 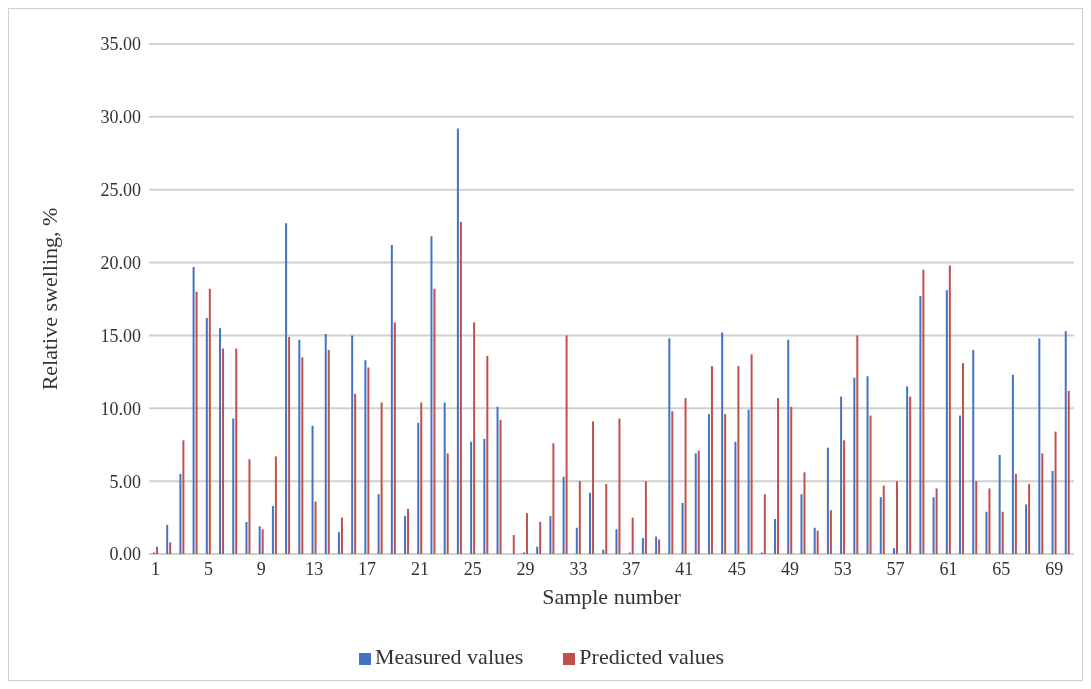 I want to click on x-tick-label: 37, so click(x=631, y=568).